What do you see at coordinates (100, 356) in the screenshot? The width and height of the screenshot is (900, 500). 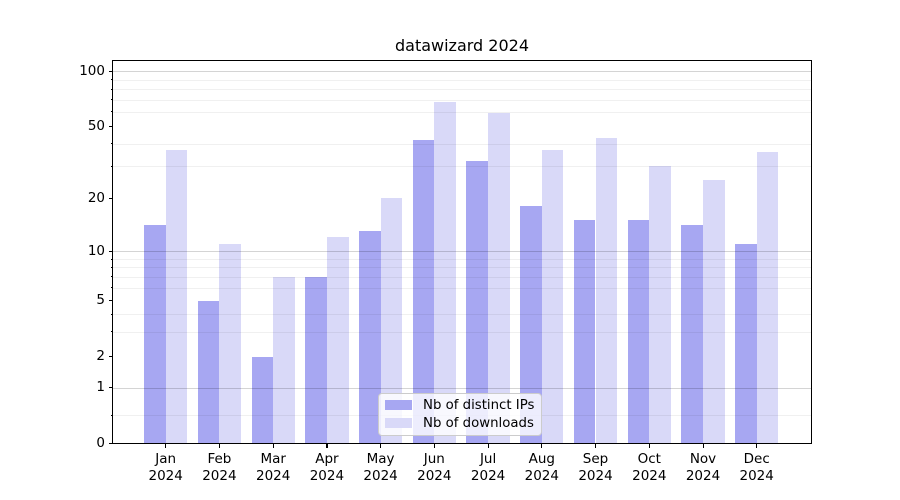 I see `y-tick-label: 2` at bounding box center [100, 356].